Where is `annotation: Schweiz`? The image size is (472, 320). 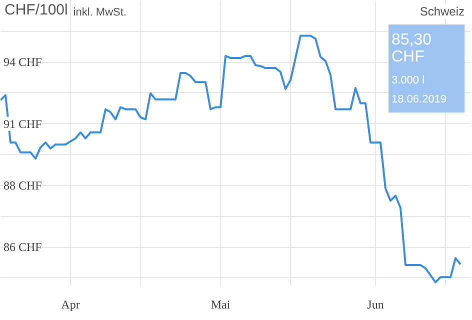
annotation: Schweiz is located at coordinates (442, 11).